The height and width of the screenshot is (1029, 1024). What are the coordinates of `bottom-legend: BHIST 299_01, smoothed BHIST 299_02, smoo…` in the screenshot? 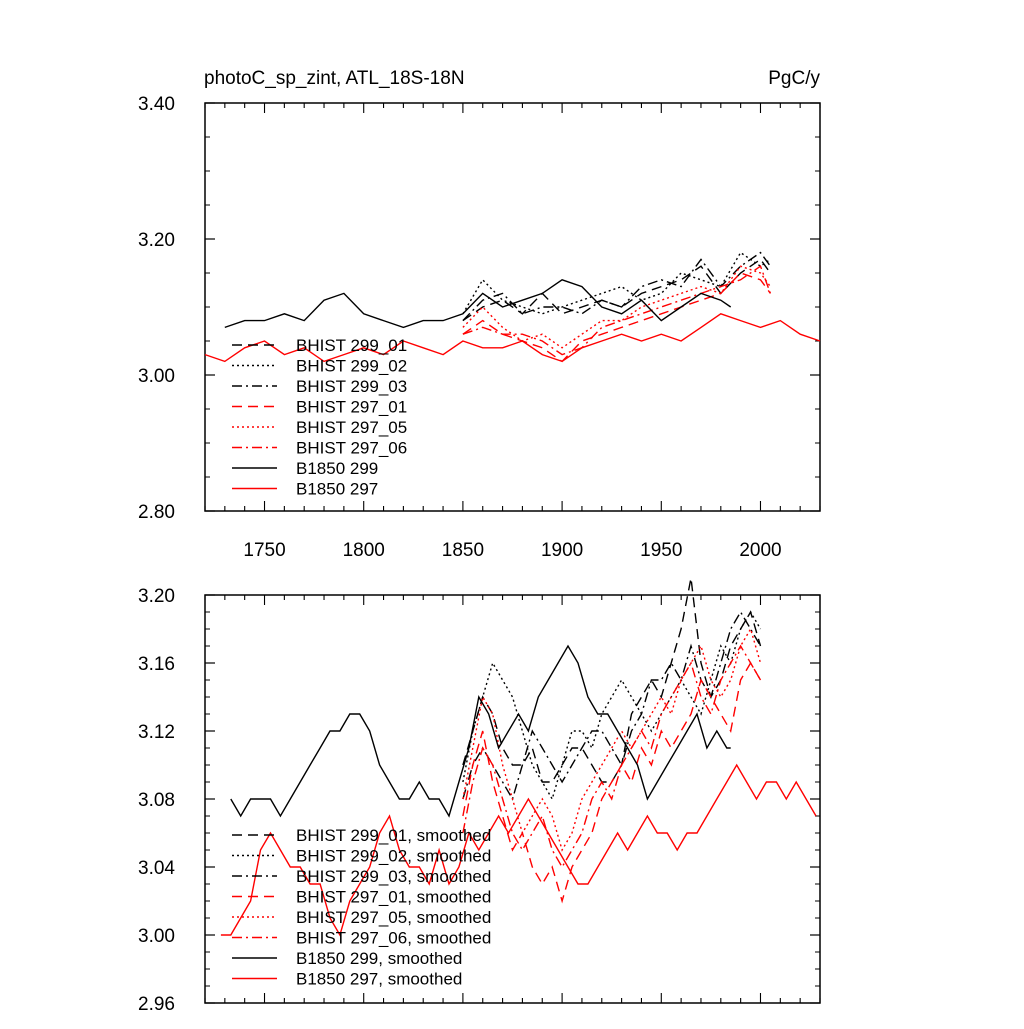 It's located at (361, 907).